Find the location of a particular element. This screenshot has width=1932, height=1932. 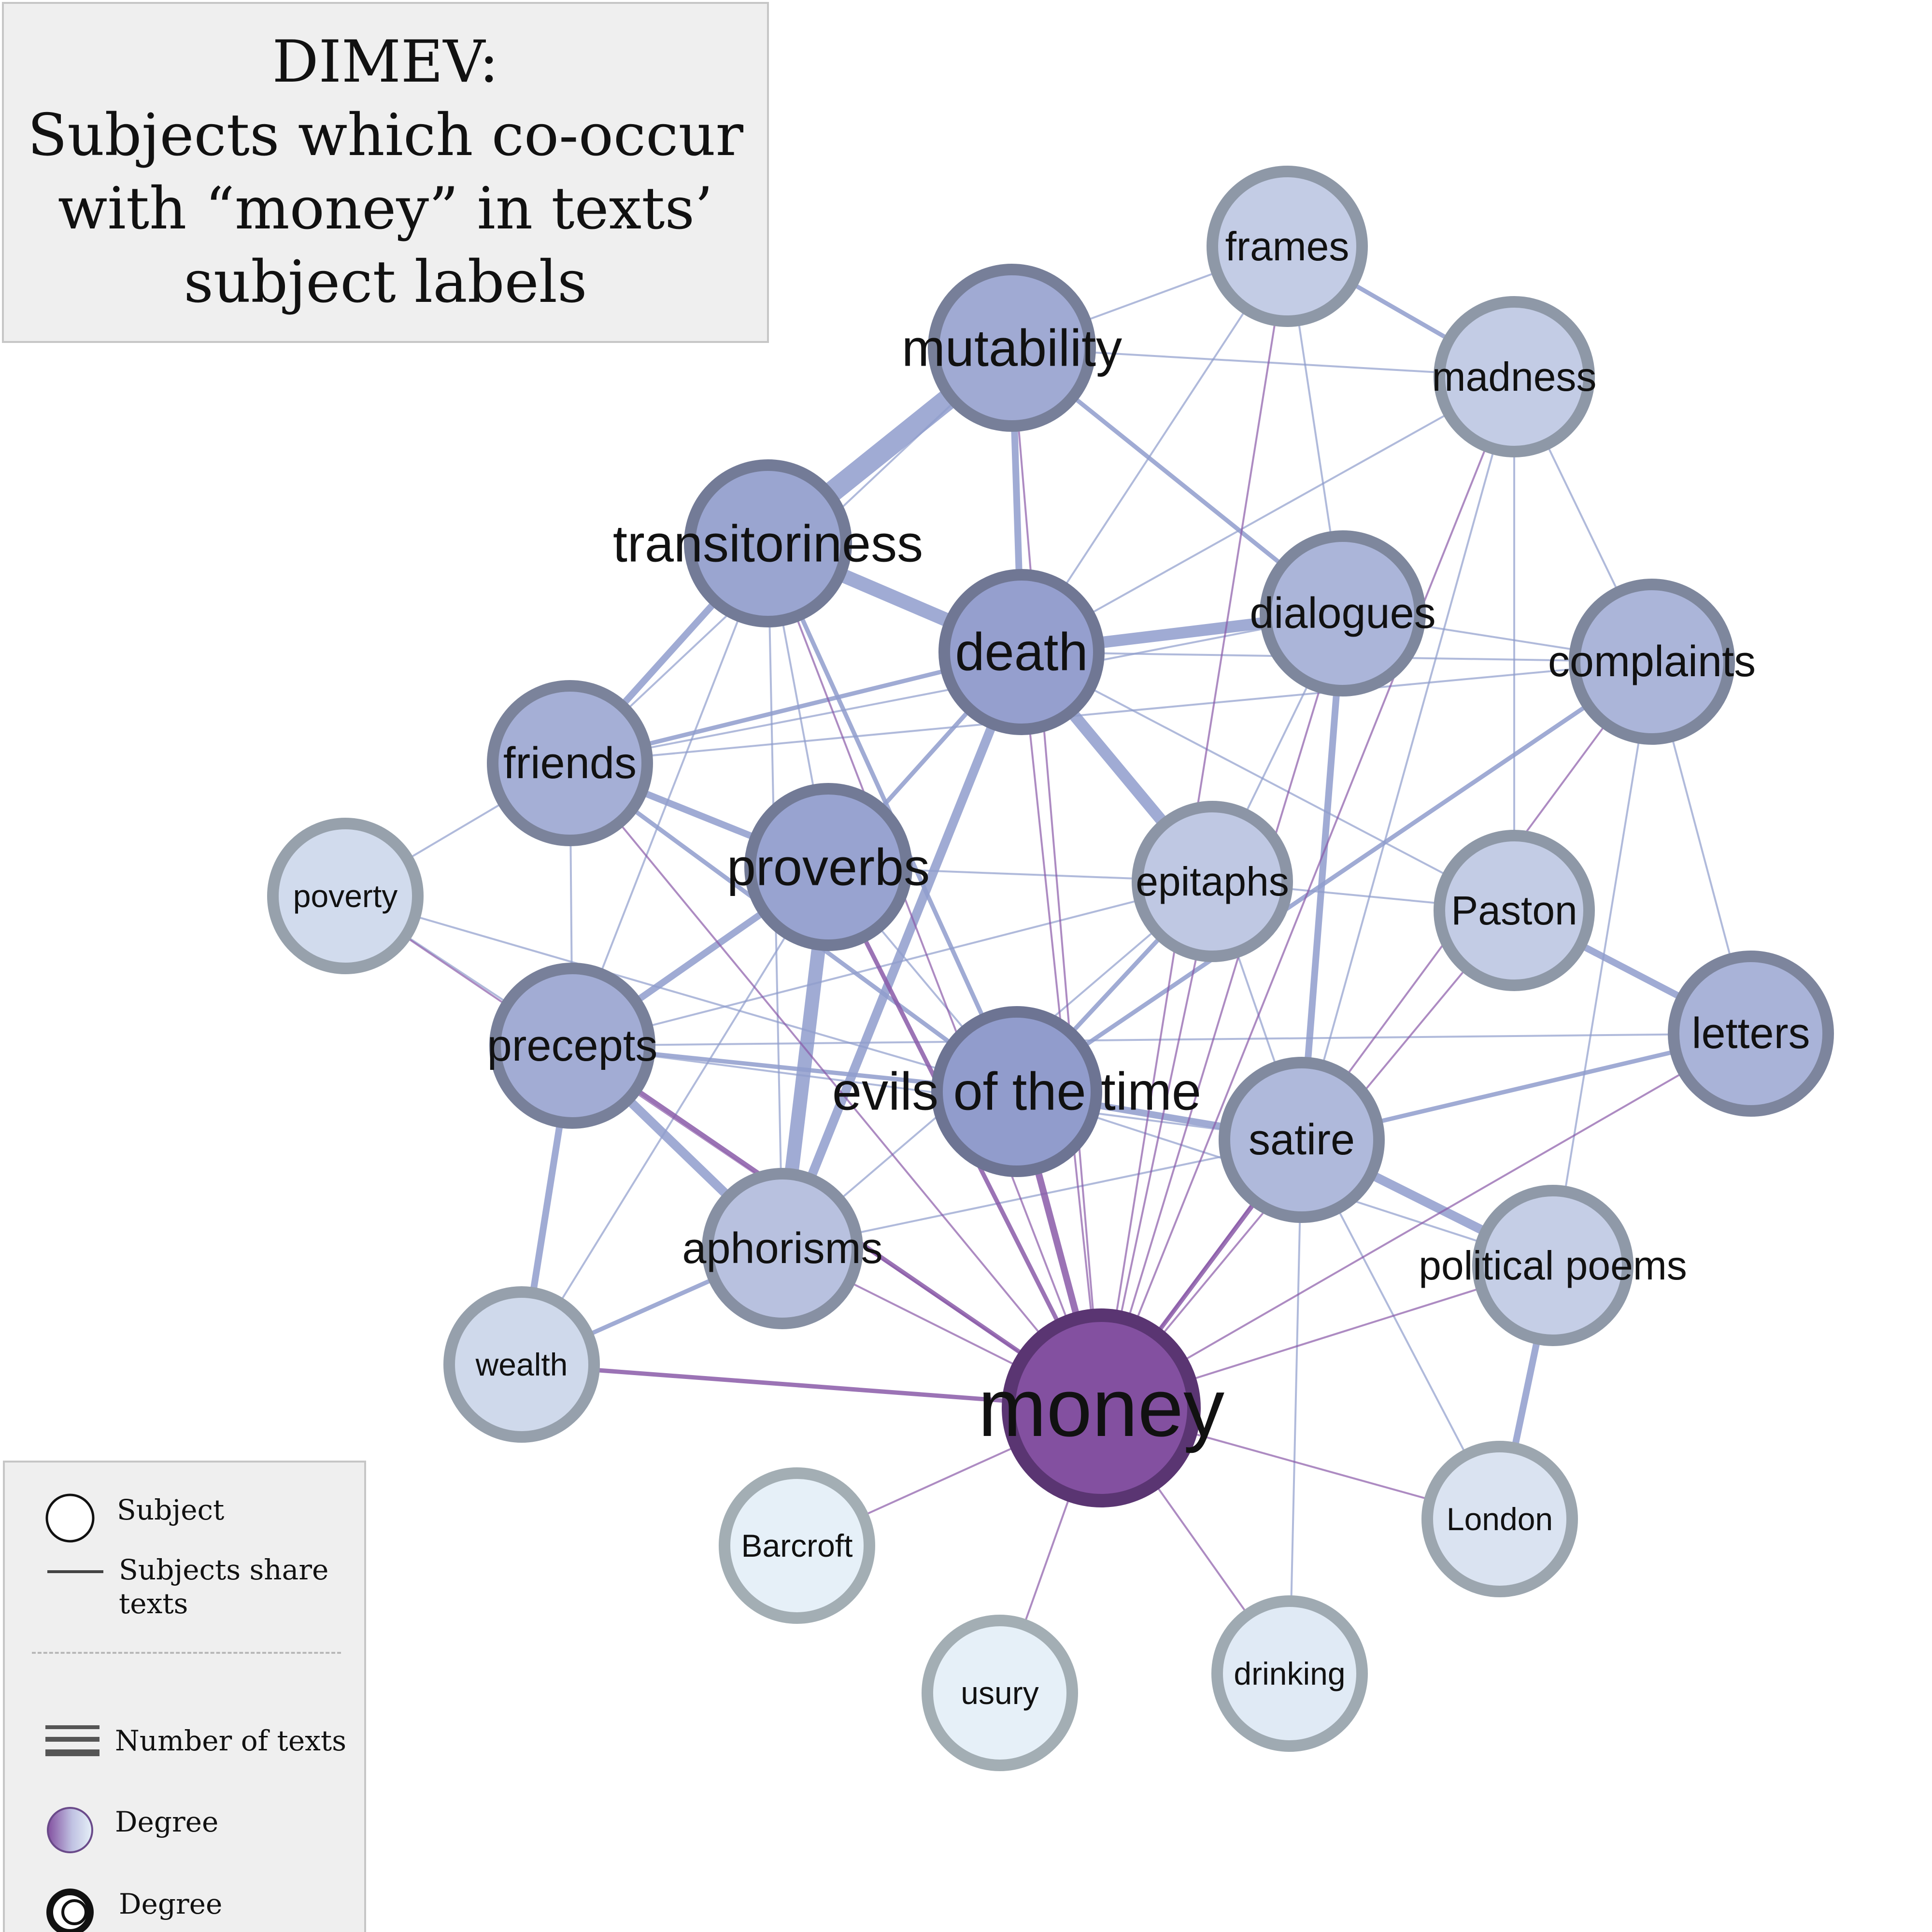

node-circle-london is located at coordinates (1499, 1519).